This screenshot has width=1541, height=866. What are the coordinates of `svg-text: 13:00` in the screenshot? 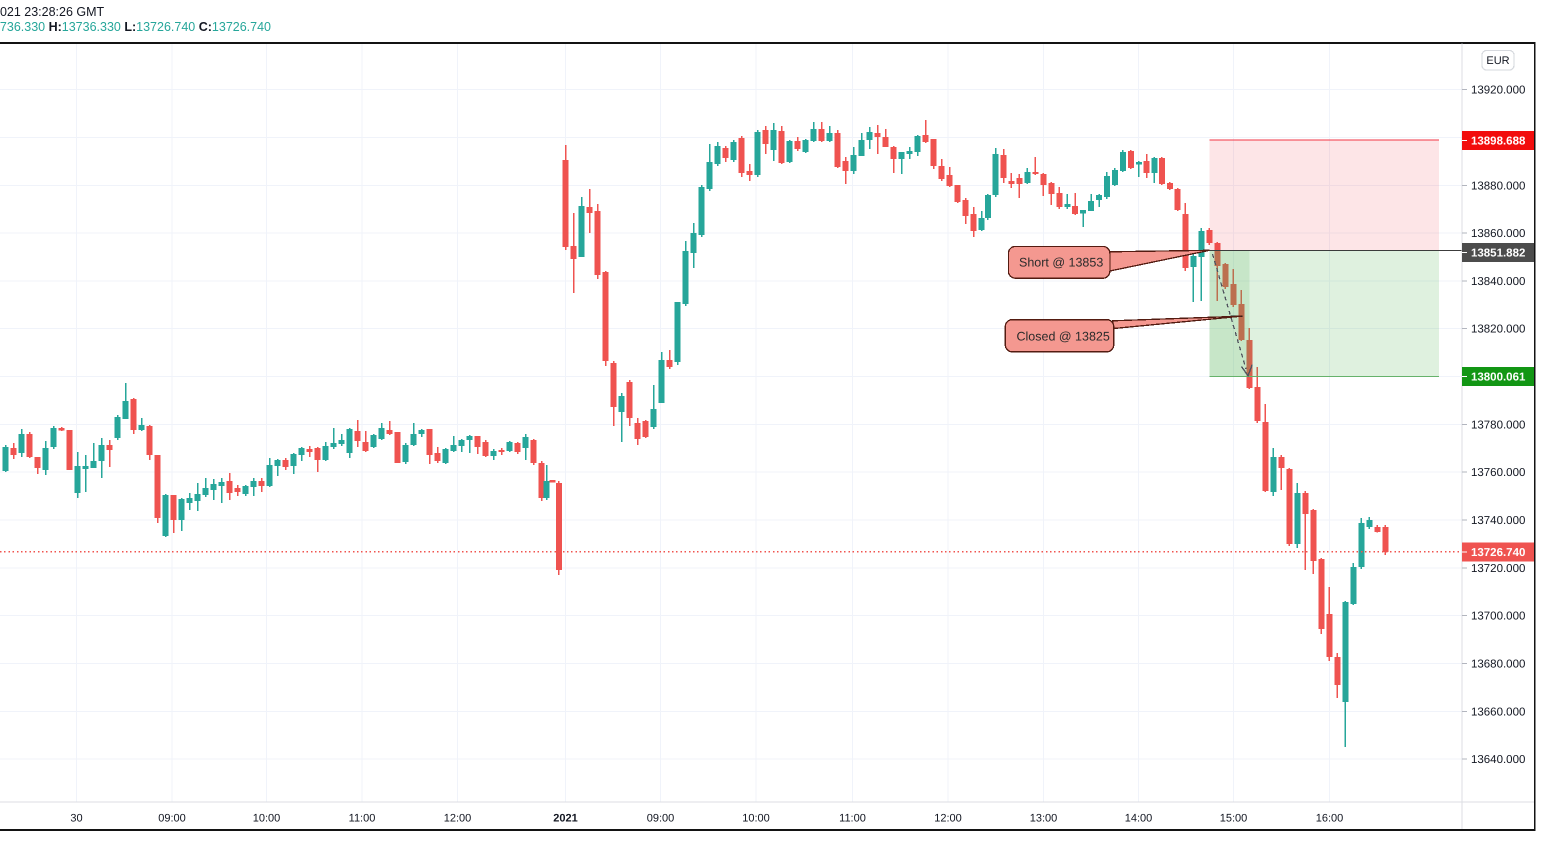 It's located at (1044, 819).